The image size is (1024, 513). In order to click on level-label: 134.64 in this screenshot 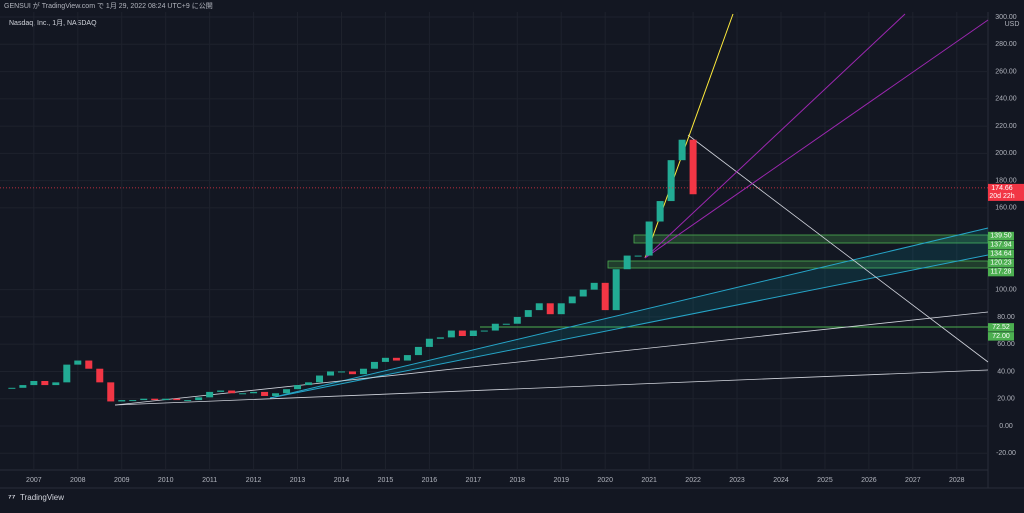, I will do `click(1001, 254)`.